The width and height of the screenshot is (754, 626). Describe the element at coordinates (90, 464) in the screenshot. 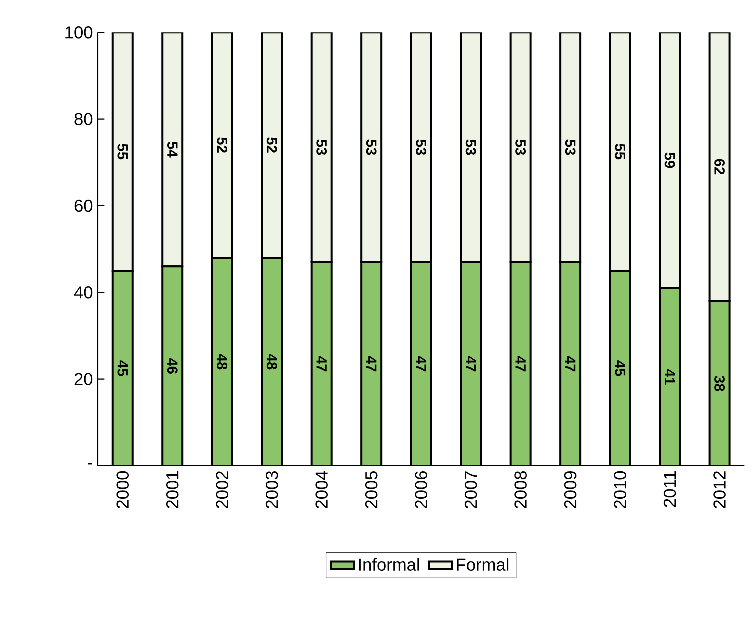

I see `y-tick-label: -` at that location.